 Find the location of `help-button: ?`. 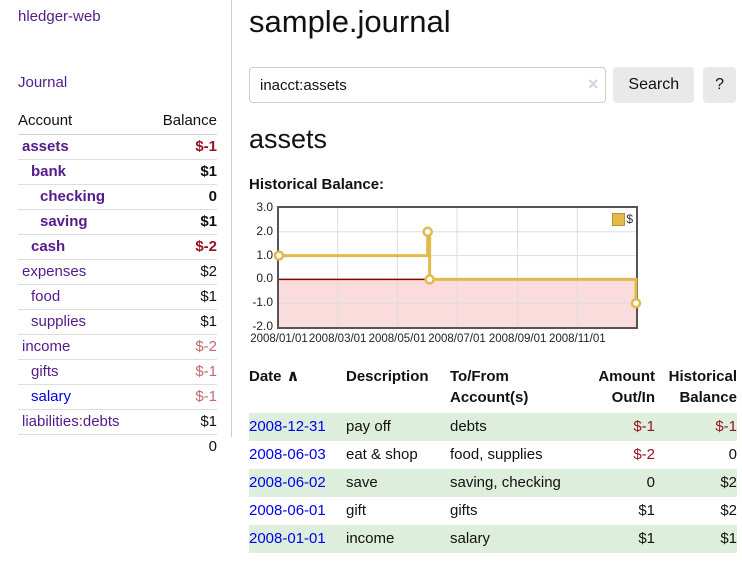

help-button: ? is located at coordinates (719, 85).